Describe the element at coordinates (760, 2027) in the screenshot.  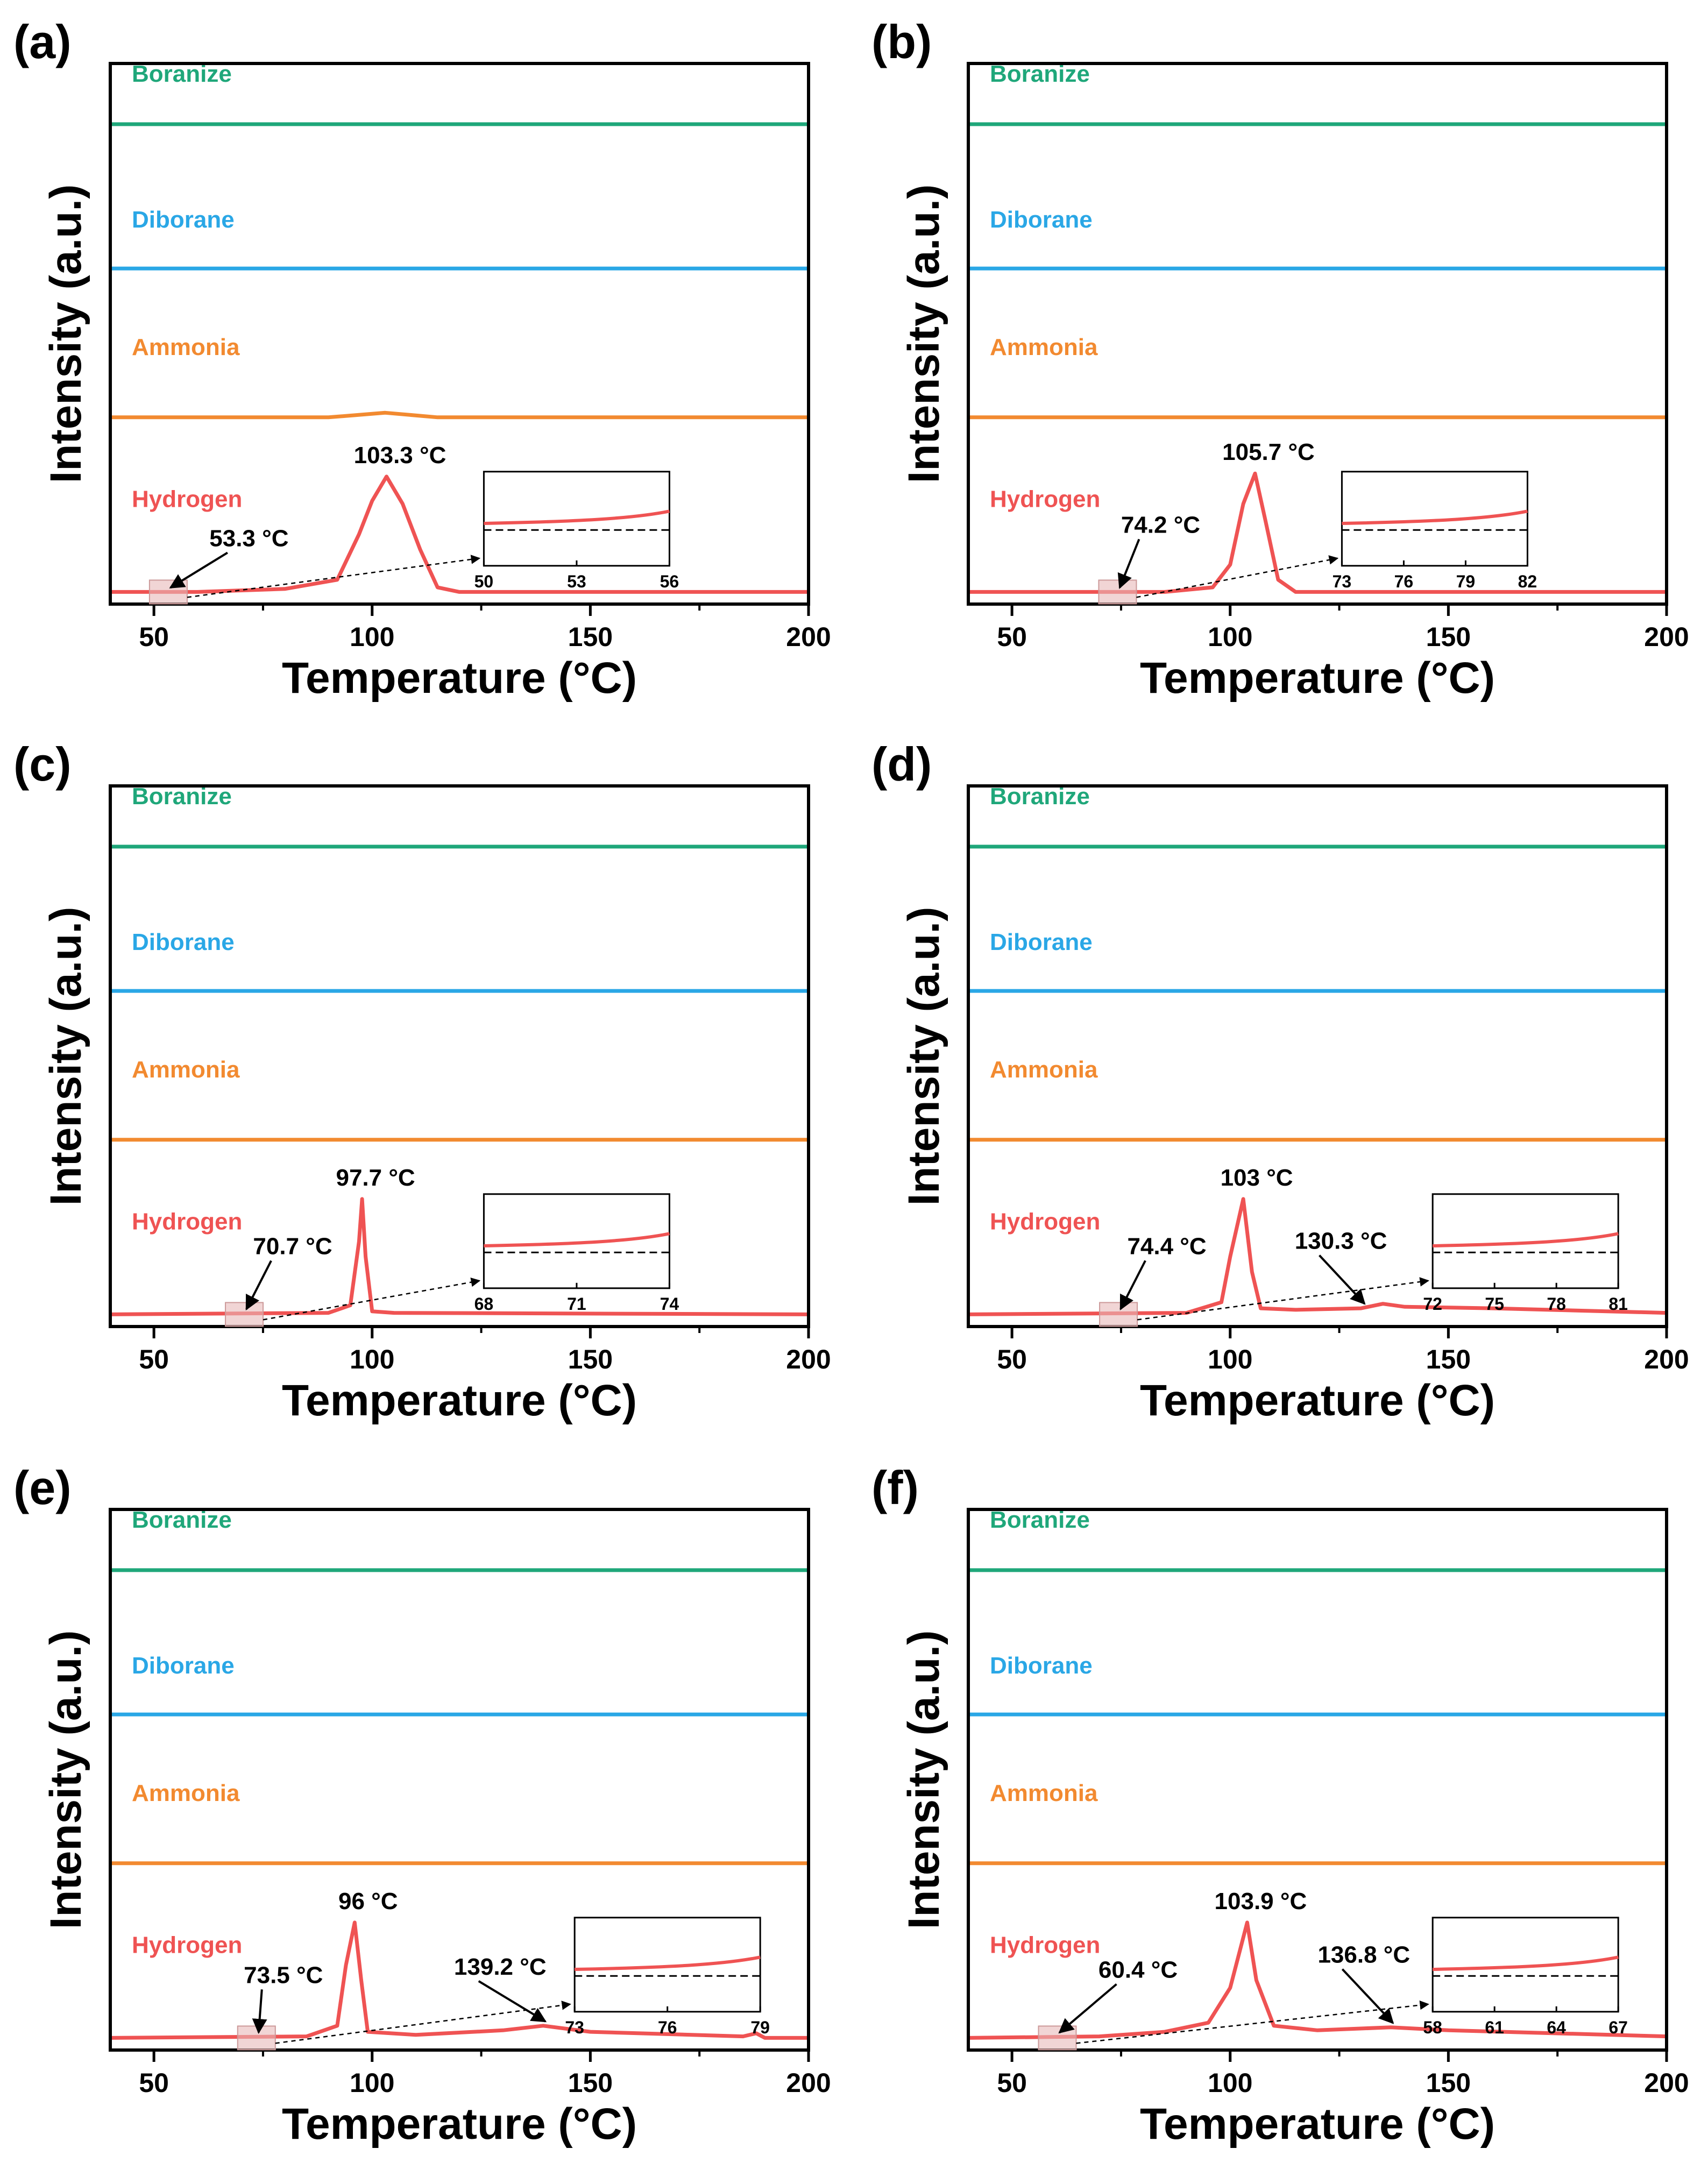
I see `inset-tick-label: 79` at that location.